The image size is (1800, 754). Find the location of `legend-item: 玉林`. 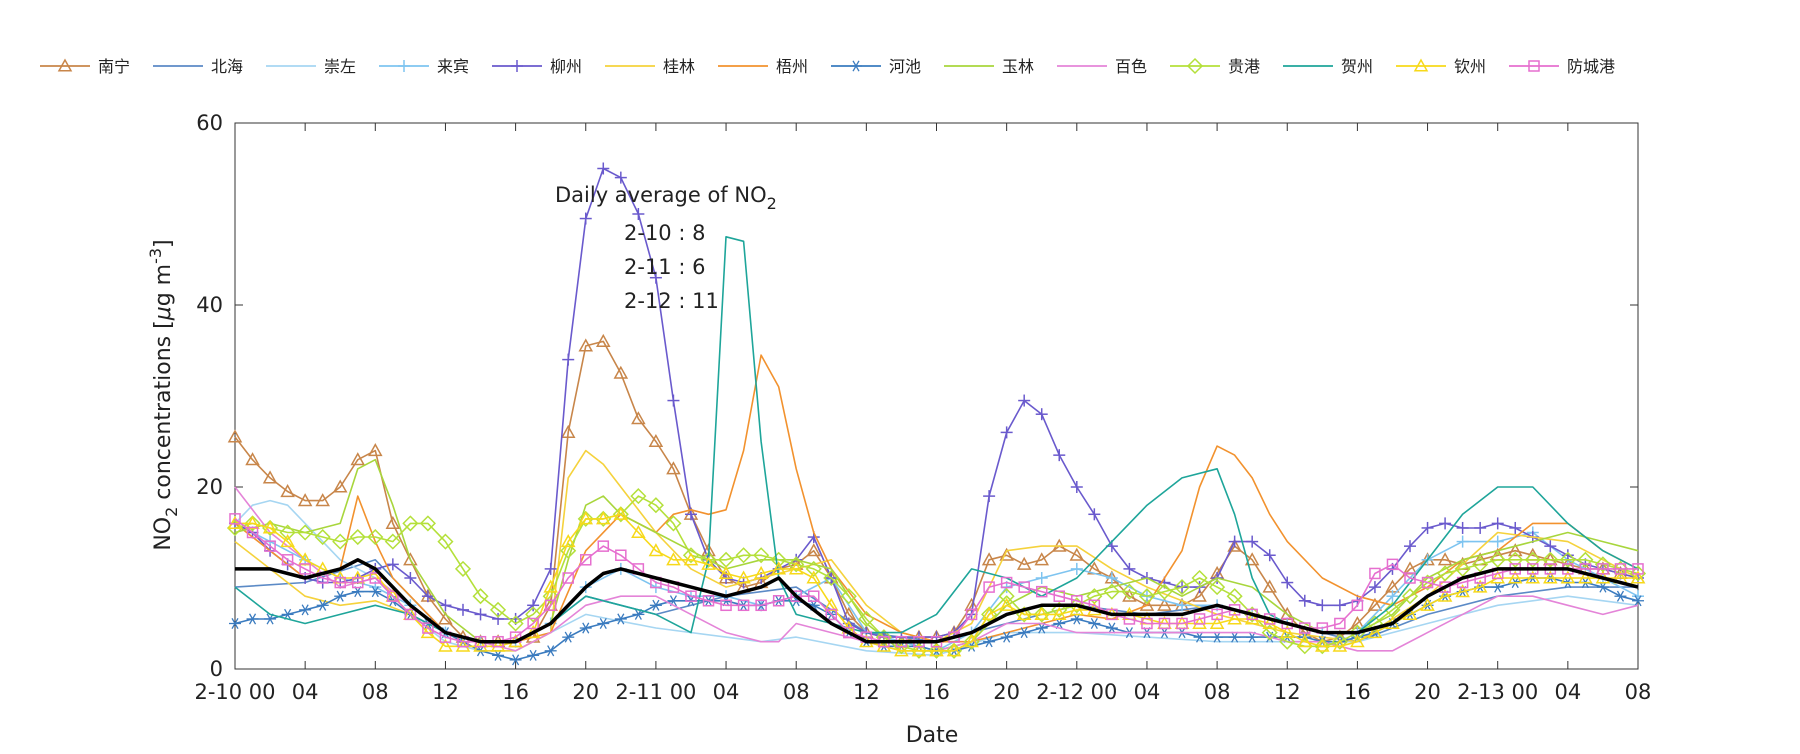

legend-item: 玉林 is located at coordinates (989, 66).